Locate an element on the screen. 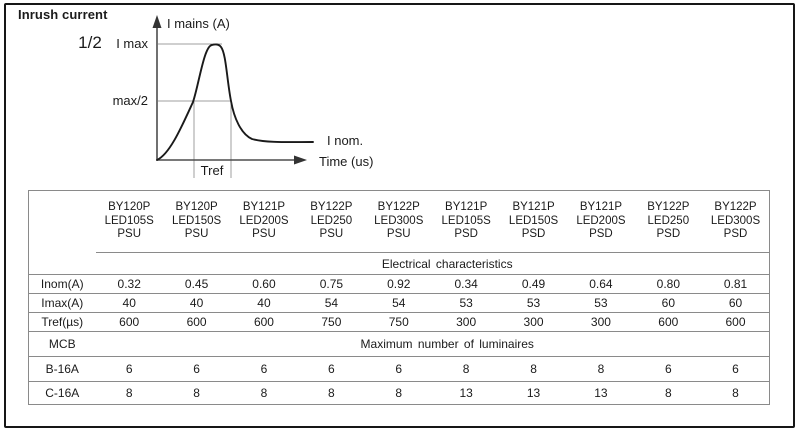 The height and width of the screenshot is (435, 800). row-label-inom: Inom(A) is located at coordinates (62, 284).